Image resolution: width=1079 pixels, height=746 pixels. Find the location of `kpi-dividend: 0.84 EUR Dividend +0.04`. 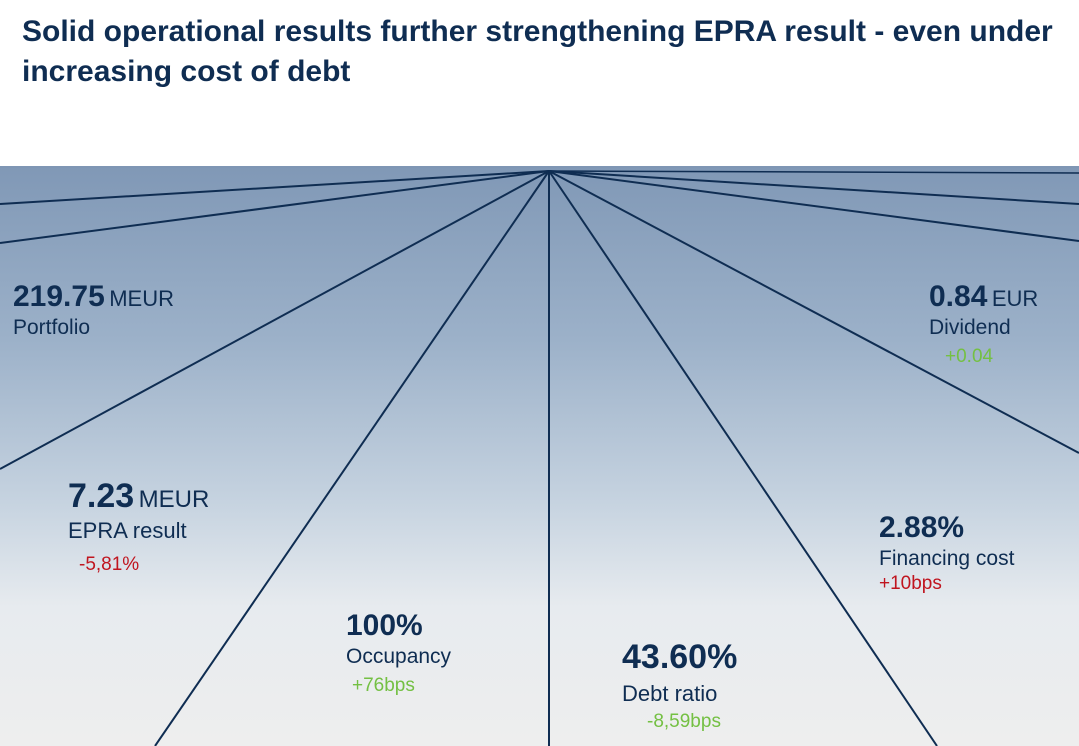

kpi-dividend: 0.84 EUR Dividend +0.04 is located at coordinates (983, 324).